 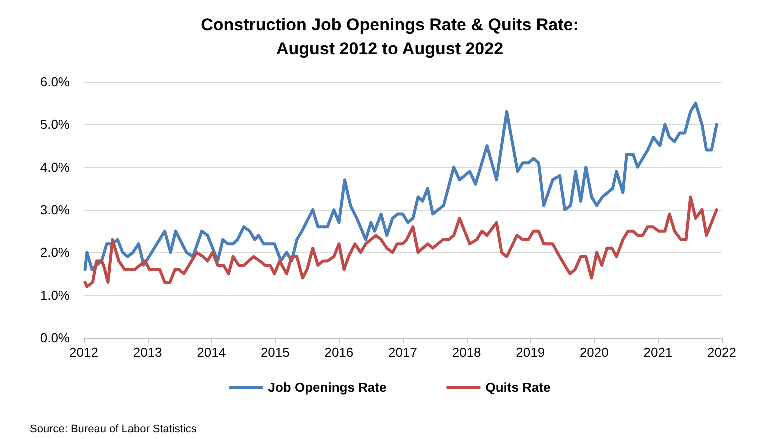 What do you see at coordinates (594, 352) in the screenshot?
I see `x-tick-label: 2020` at bounding box center [594, 352].